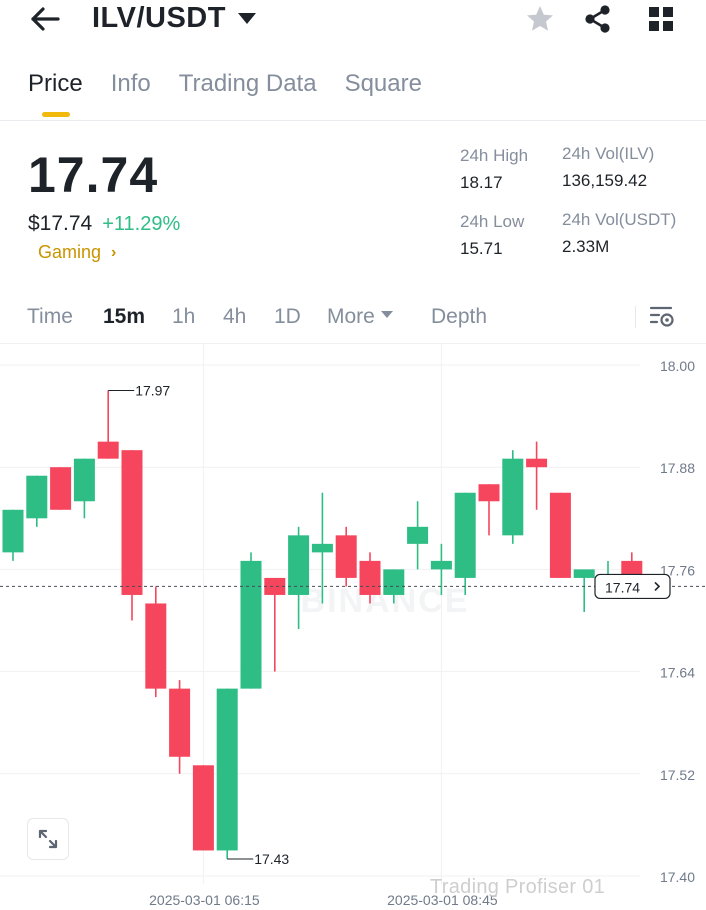 The height and width of the screenshot is (910, 706). I want to click on interval-bar: Time 15m 1h 4h 1D More Depth, so click(353, 318).